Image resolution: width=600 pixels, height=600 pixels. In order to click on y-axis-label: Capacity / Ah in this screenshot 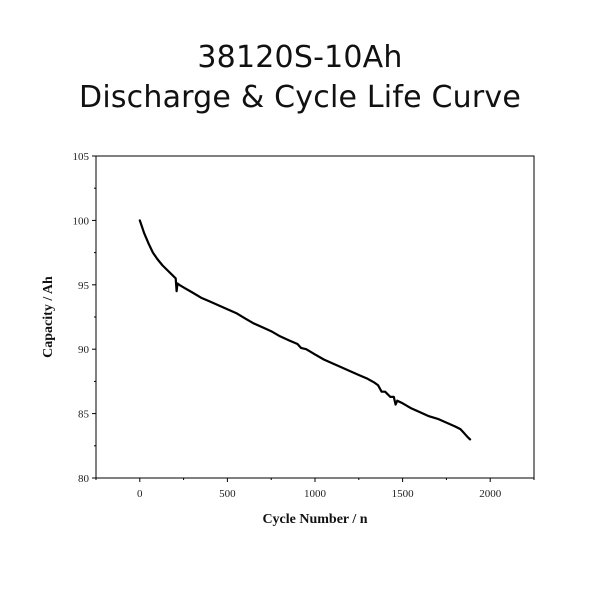, I will do `click(48, 317)`.